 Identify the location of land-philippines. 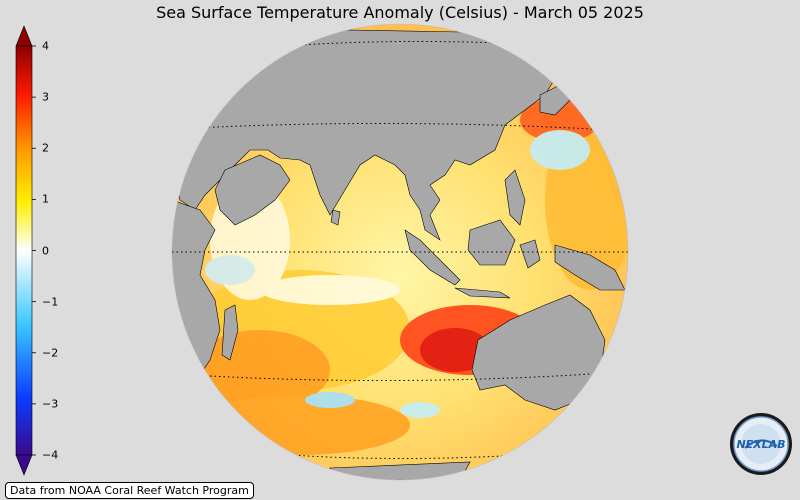
(515, 197).